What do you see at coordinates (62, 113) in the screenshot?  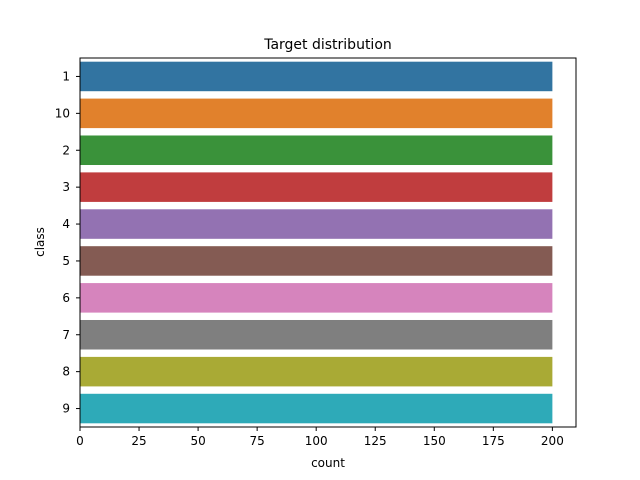 I see `y-tick-label: 10` at bounding box center [62, 113].